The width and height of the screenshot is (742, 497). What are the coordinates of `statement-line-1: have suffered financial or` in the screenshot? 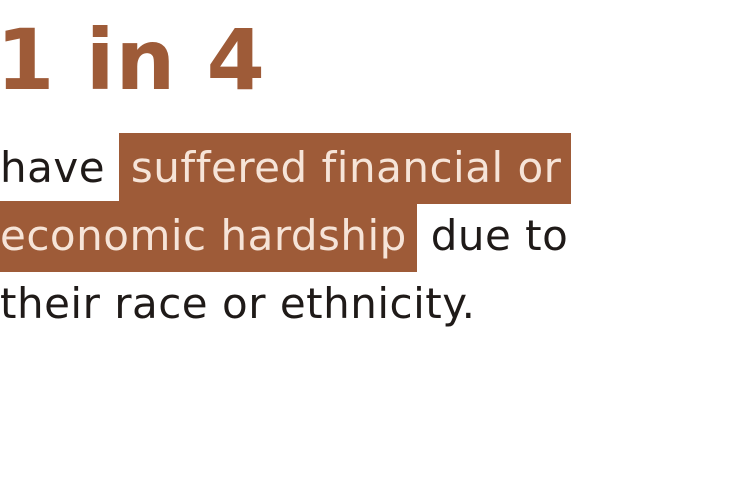 It's located at (286, 168).